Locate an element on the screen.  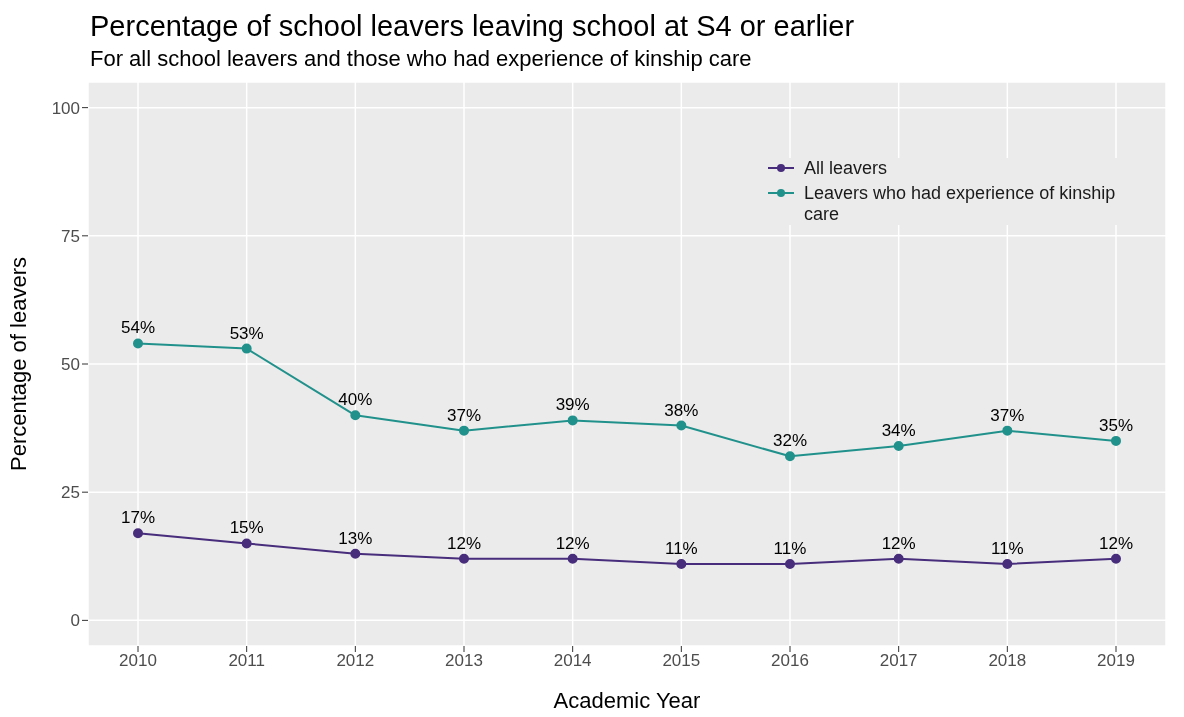
x-tick-label: 2017 is located at coordinates (898, 661).